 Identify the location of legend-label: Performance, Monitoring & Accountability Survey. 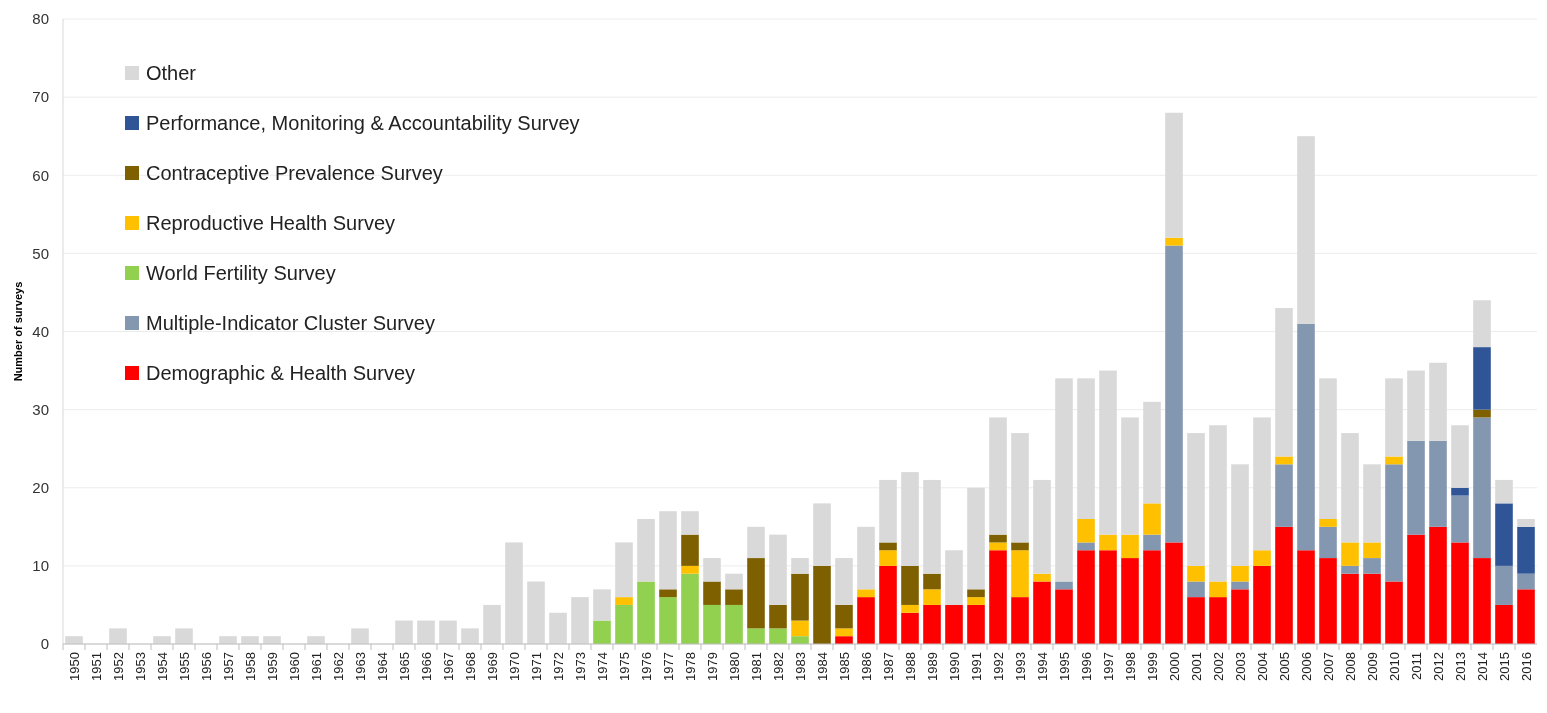
(363, 123).